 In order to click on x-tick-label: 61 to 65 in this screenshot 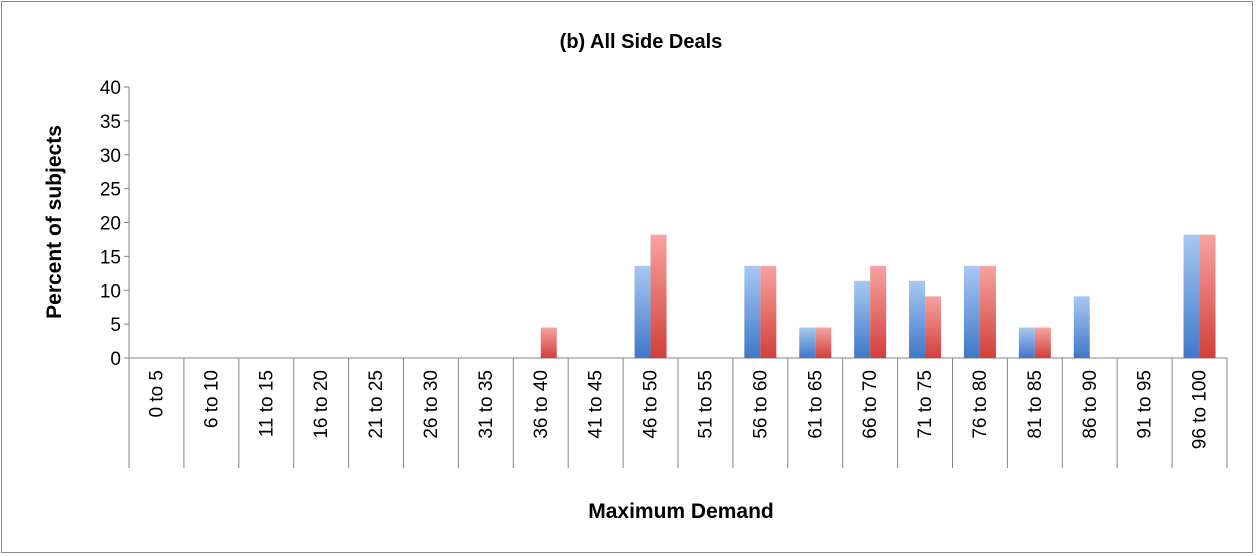, I will do `click(815, 404)`.